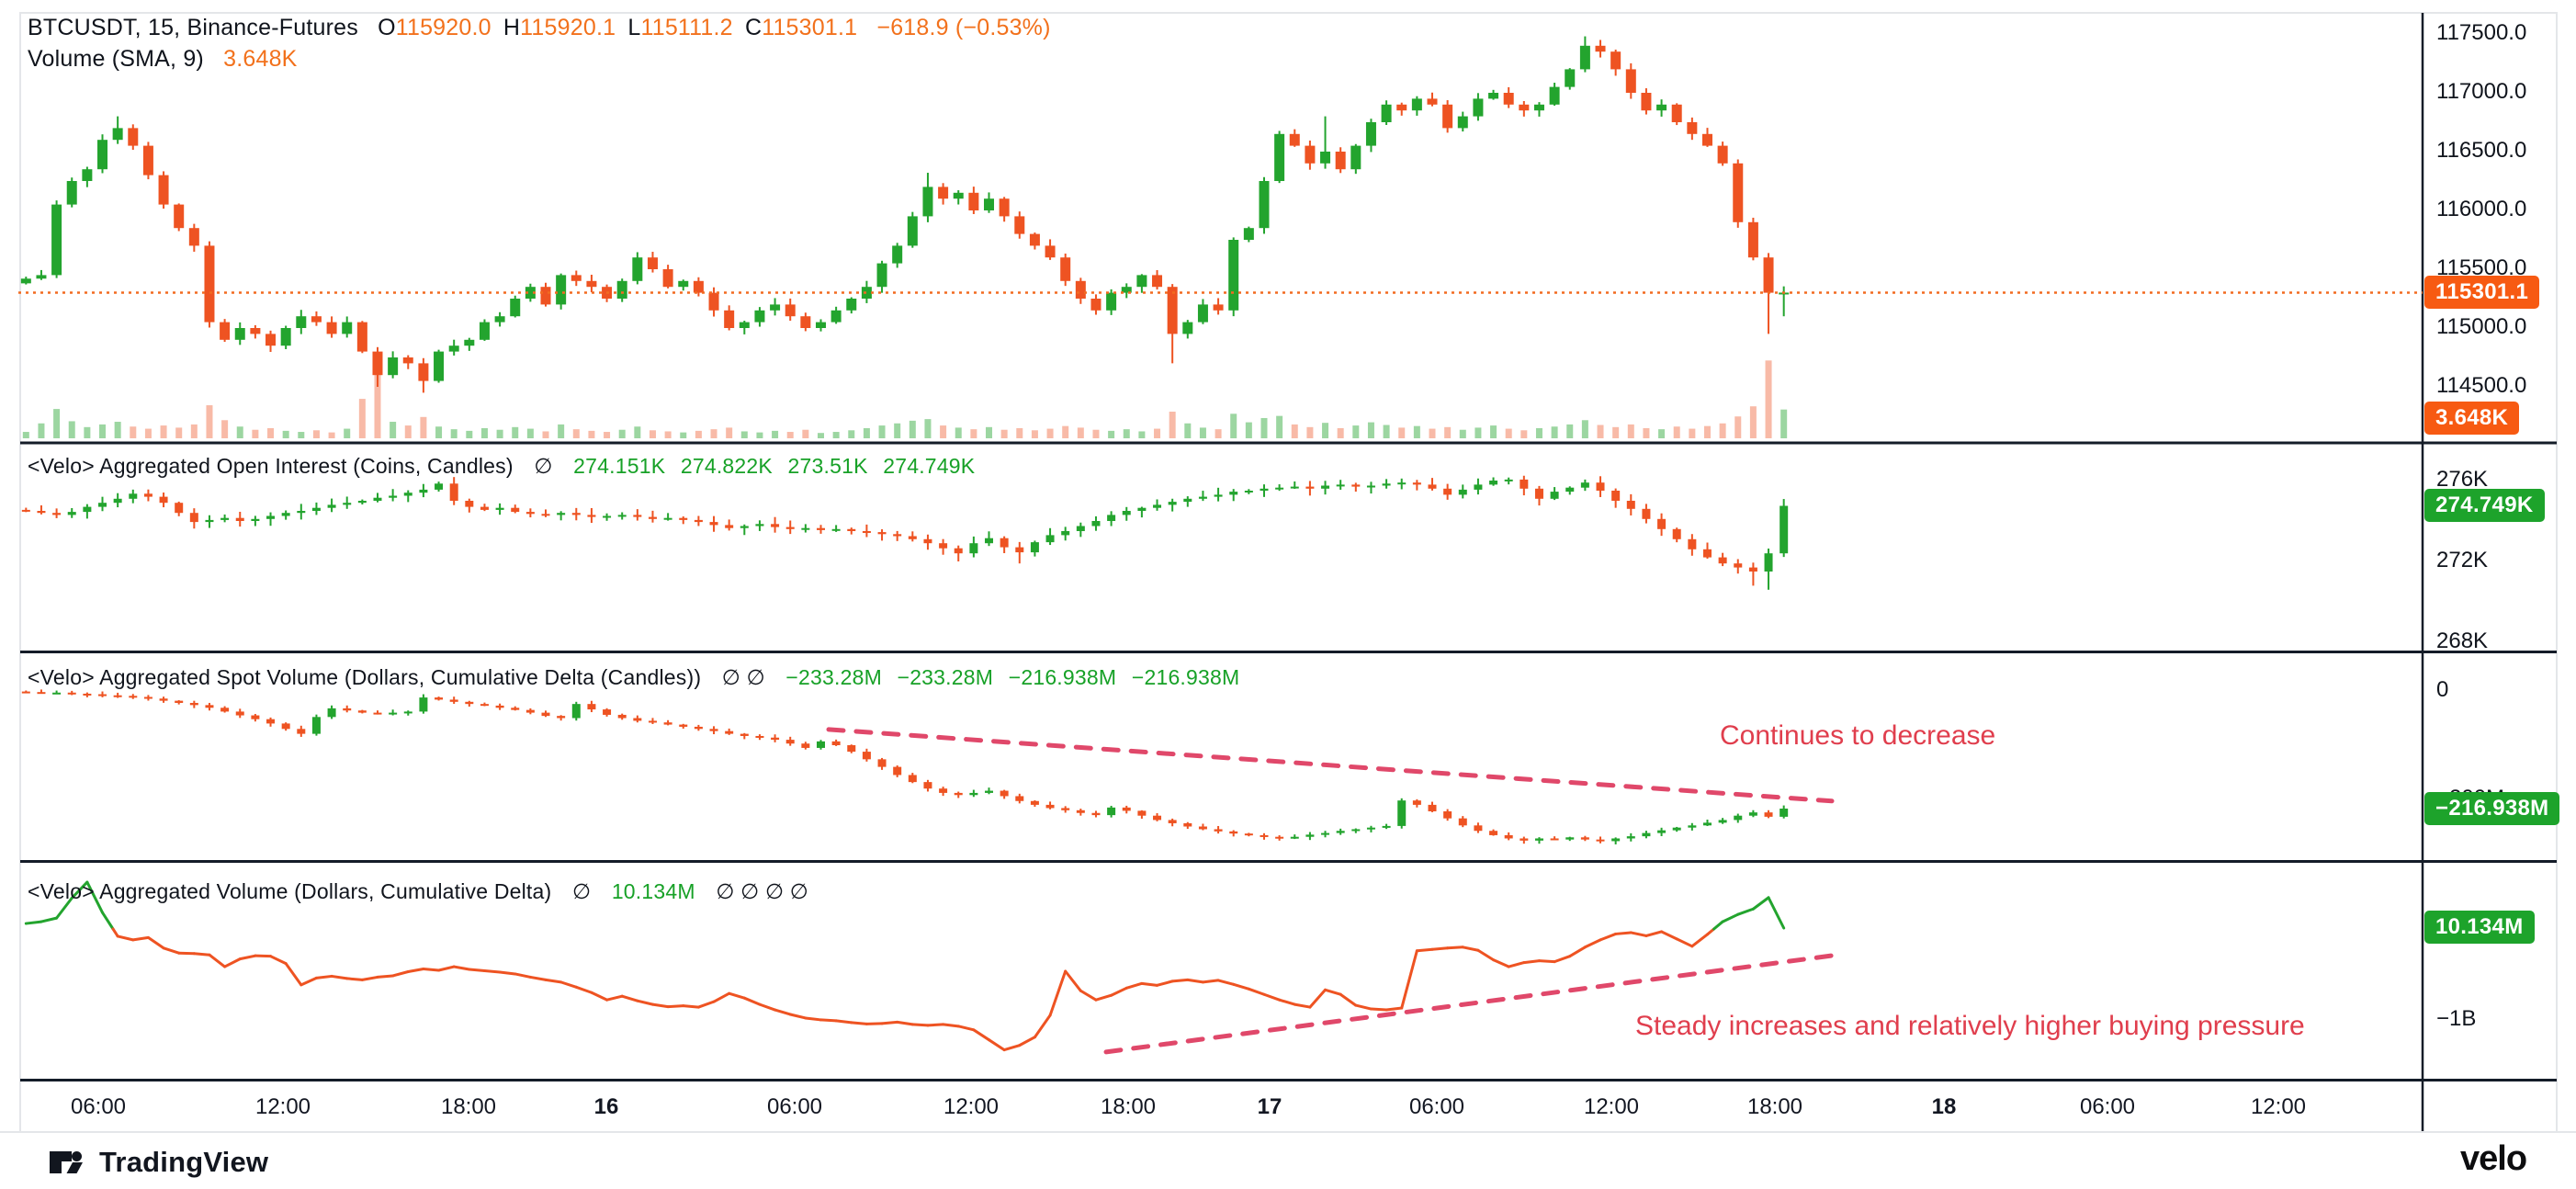  Describe the element at coordinates (810, 27) in the screenshot. I see `close-value: 115301.1` at that location.